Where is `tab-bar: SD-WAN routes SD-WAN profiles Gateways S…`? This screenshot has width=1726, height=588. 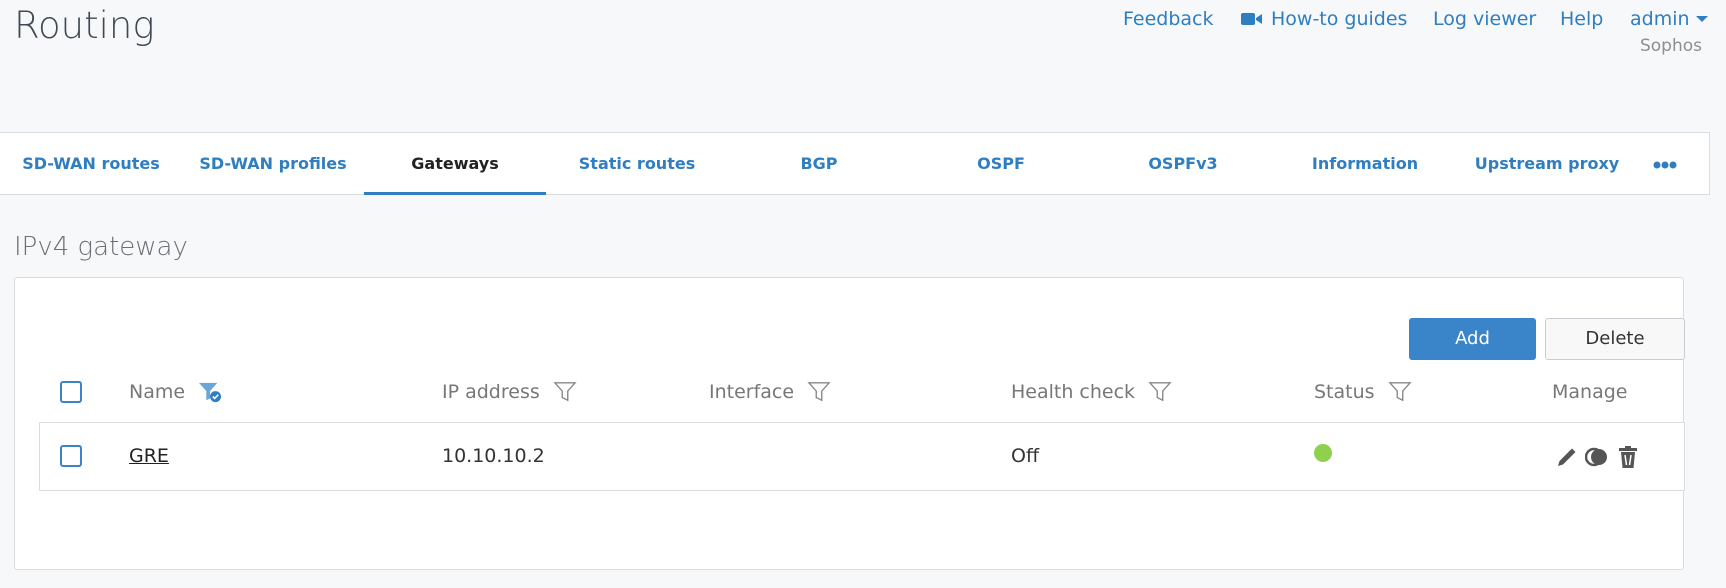 tab-bar: SD-WAN routes SD-WAN profiles Gateways S… is located at coordinates (855, 163).